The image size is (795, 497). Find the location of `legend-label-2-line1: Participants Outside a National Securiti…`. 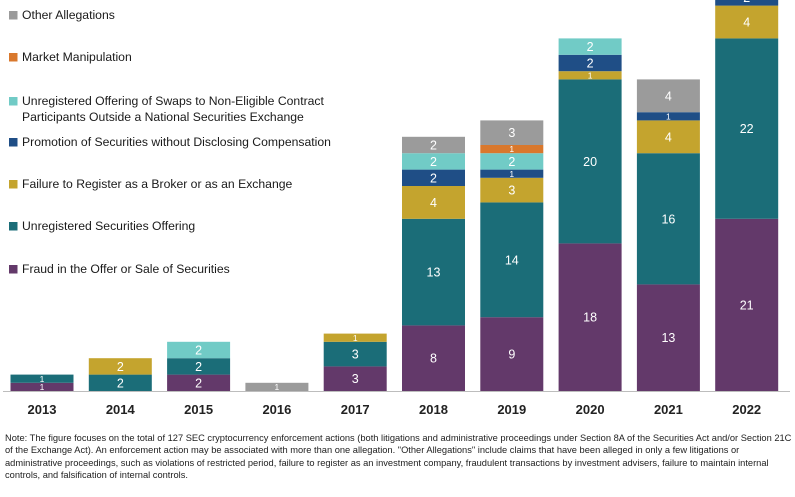

legend-label-2-line1: Participants Outside a National Securiti… is located at coordinates (163, 117).